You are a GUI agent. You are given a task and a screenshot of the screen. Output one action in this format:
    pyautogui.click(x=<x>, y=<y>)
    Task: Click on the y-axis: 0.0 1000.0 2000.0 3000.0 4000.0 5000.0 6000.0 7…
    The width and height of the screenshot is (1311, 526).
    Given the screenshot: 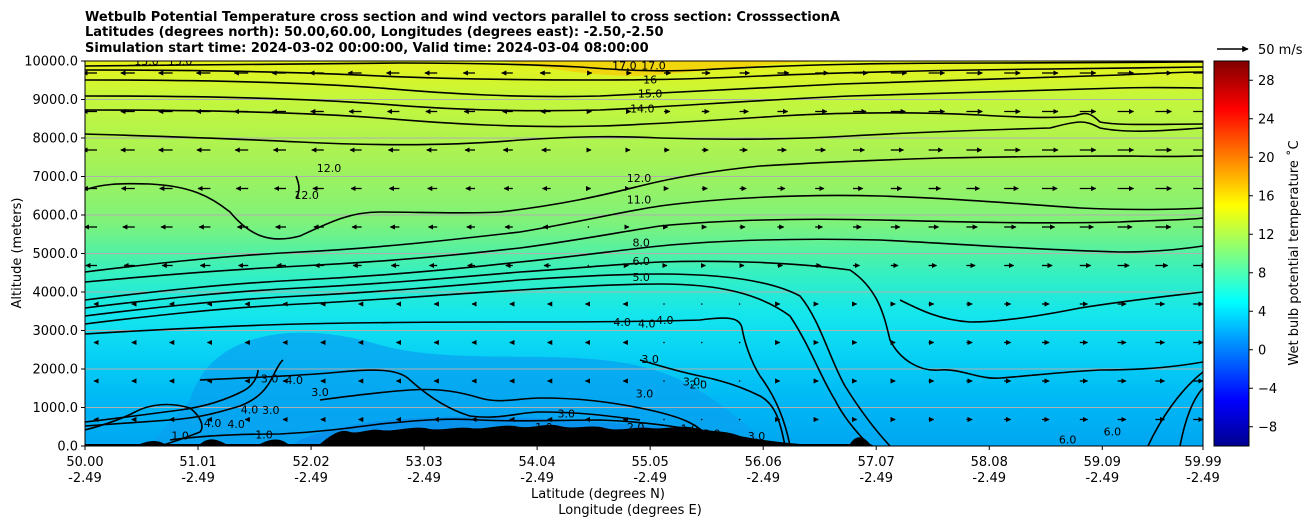 What is the action you would take?
    pyautogui.click(x=54, y=255)
    